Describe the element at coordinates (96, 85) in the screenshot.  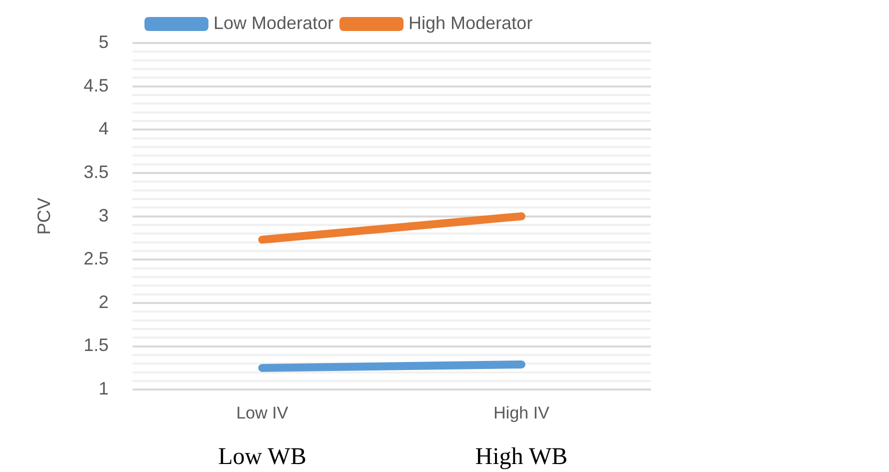
I see `y-tick-label: 4.5` at that location.